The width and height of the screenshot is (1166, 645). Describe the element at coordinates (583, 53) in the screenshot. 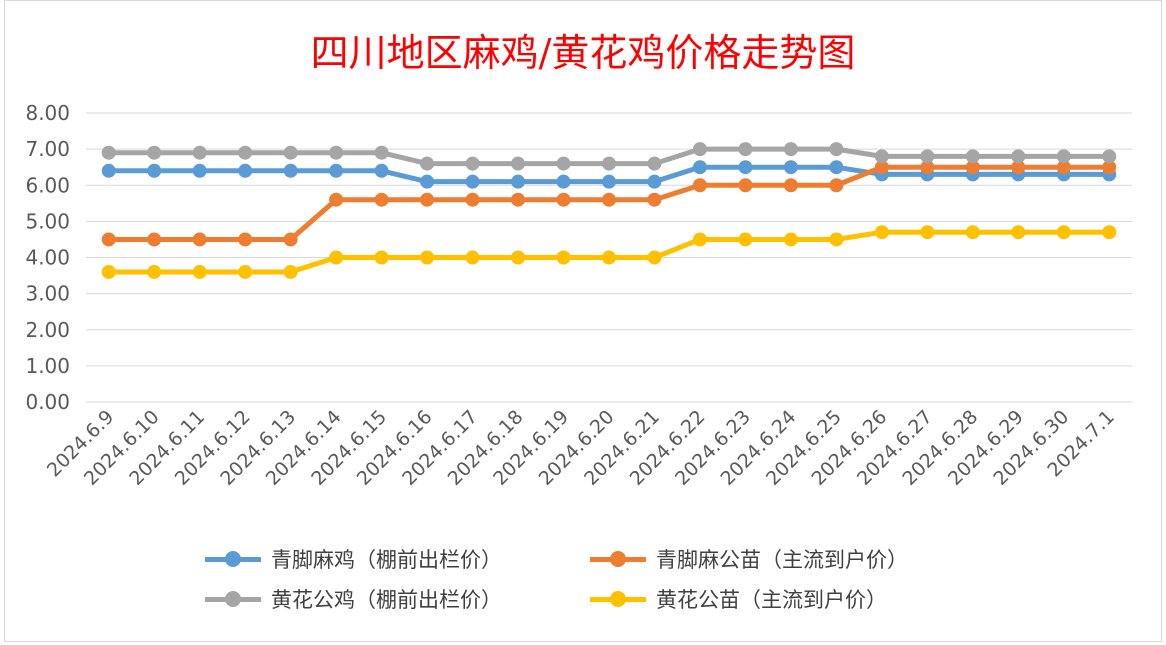

I see `chart-title: 四川地区麻鸡/黄花鸡价格走势图` at that location.